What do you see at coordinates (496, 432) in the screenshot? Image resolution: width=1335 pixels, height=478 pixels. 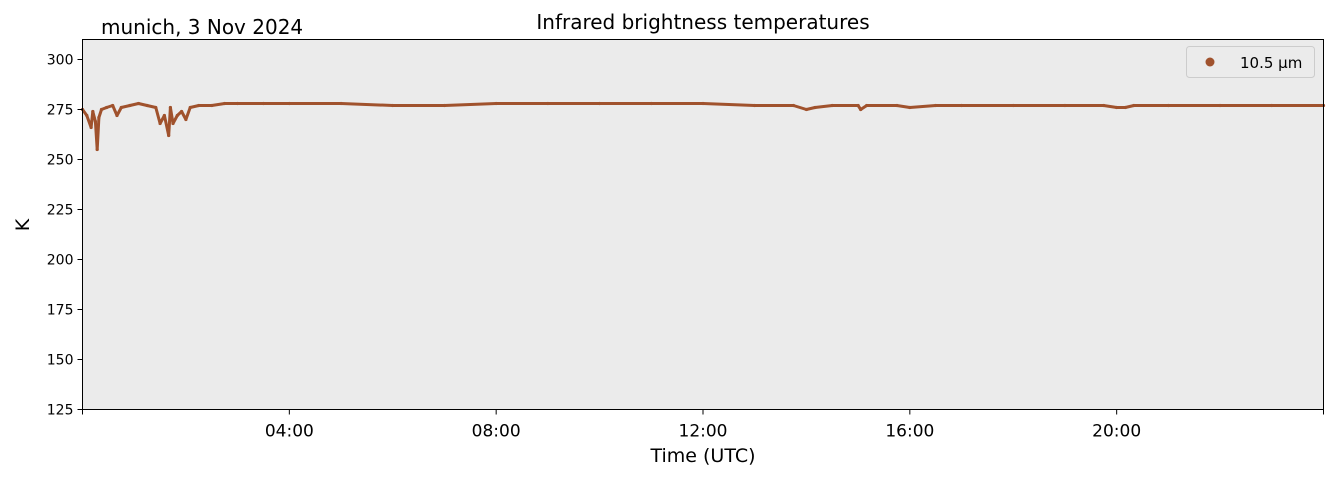 I see `x-tick-label: 08:00` at bounding box center [496, 432].